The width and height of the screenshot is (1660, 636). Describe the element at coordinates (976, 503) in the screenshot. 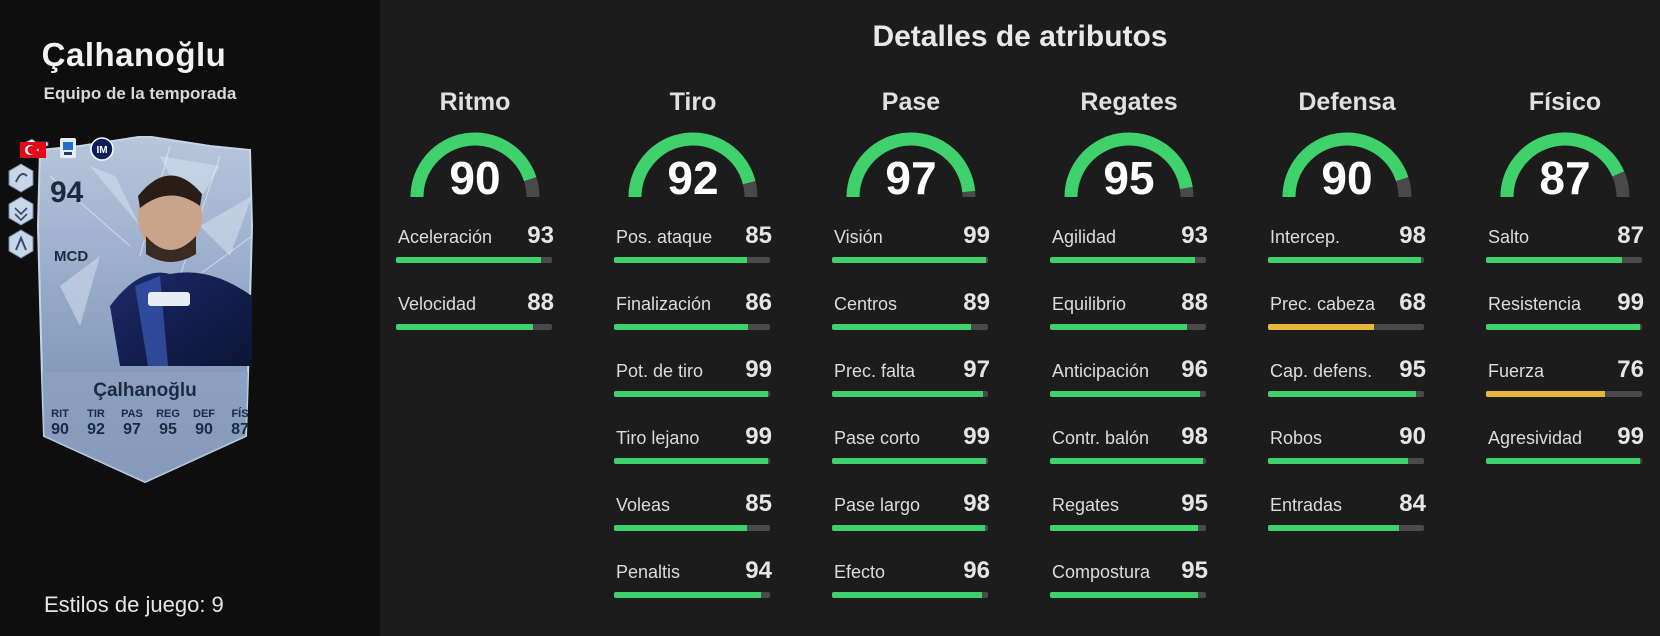

I see `attribute-value: 98` at that location.